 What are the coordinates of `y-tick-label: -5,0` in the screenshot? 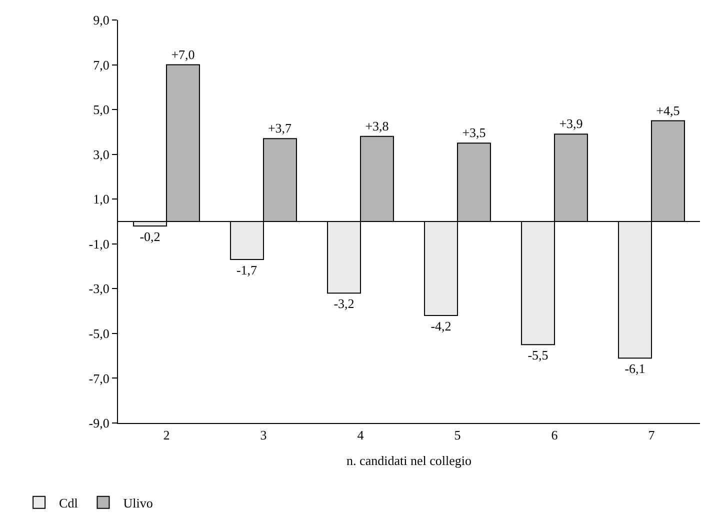 It's located at (99, 333).